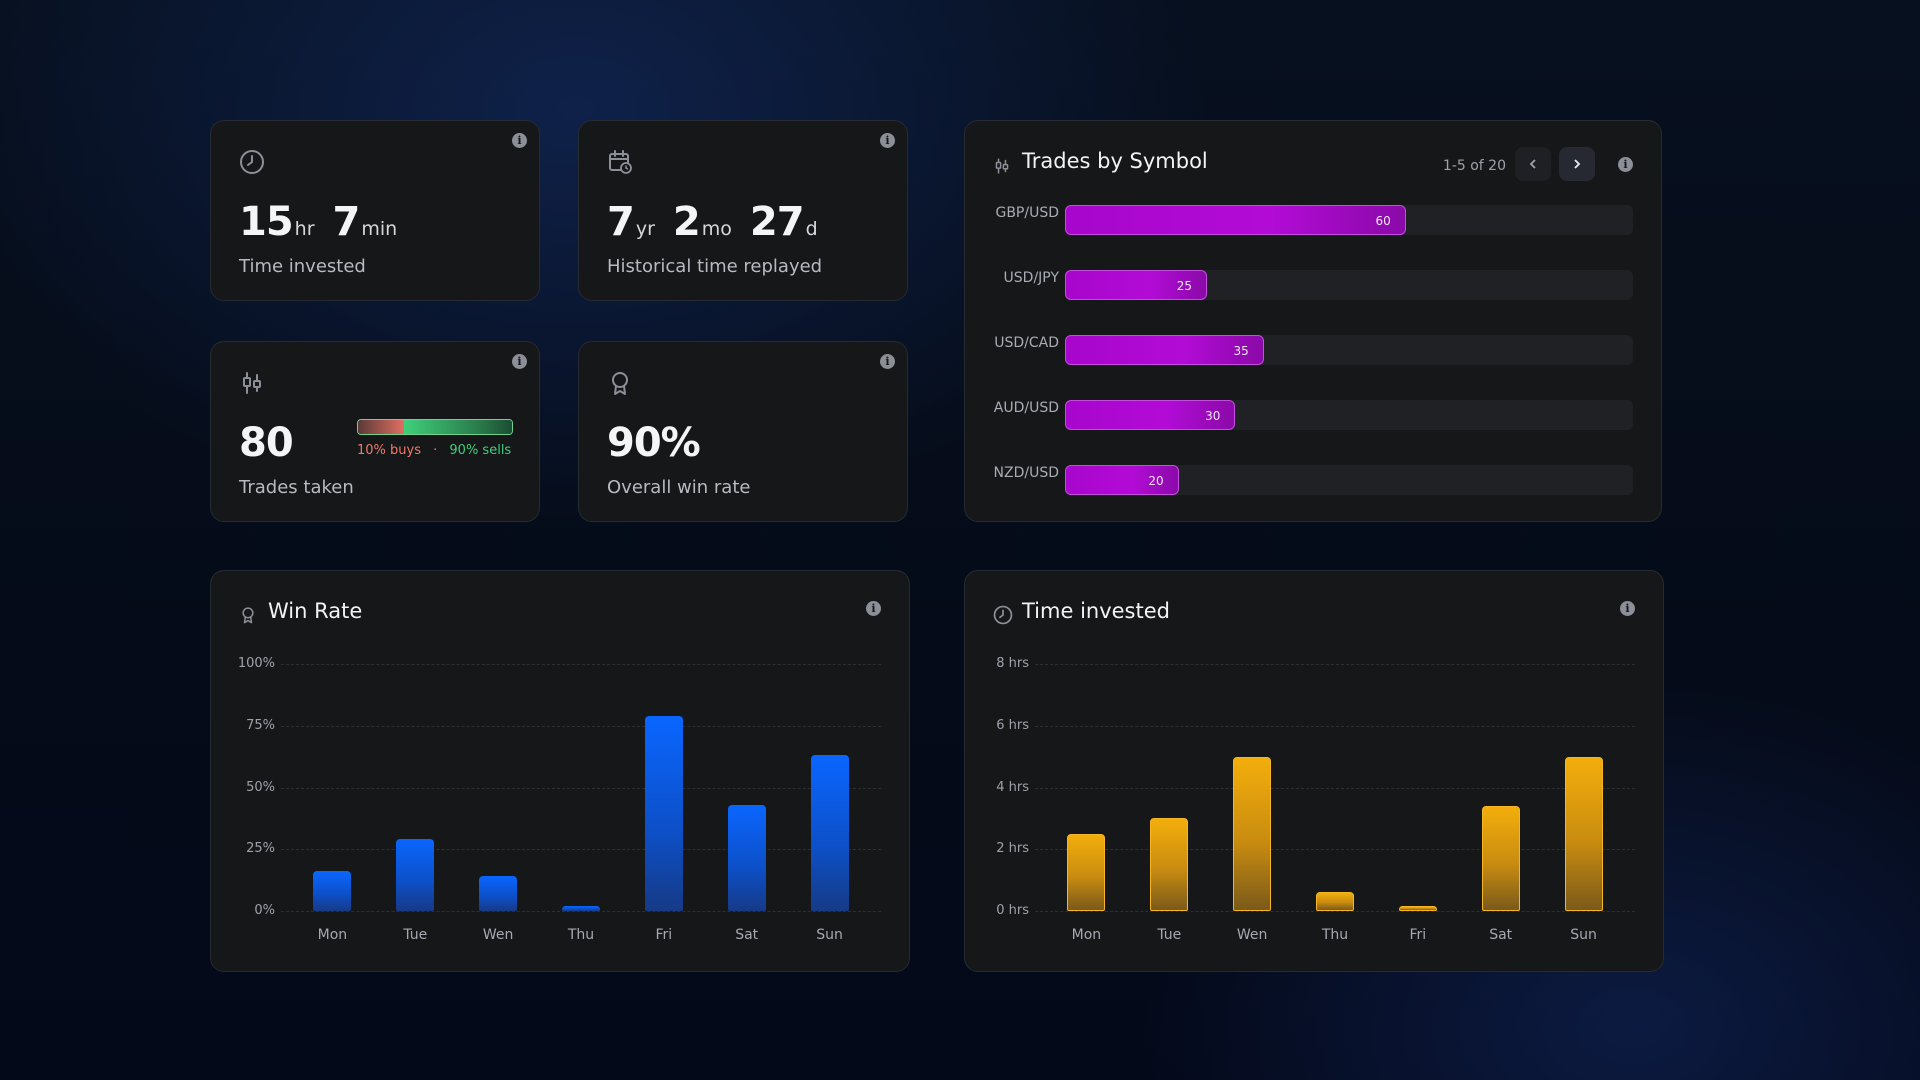  I want to click on y-tick-label: 0 hrs, so click(1012, 910).